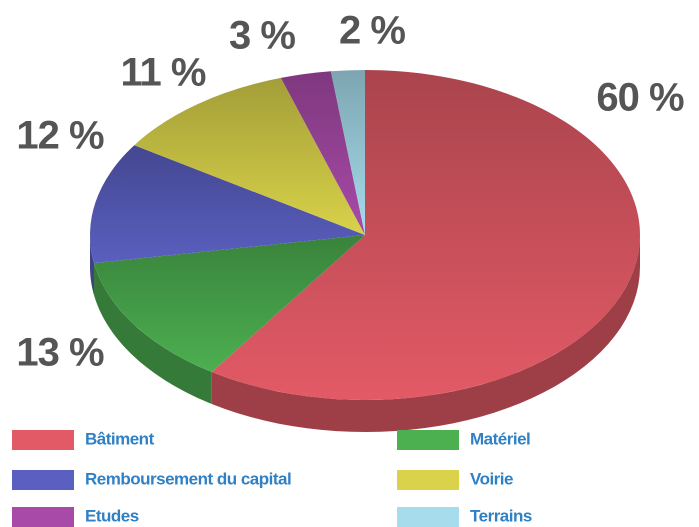 Image resolution: width=699 pixels, height=527 pixels. What do you see at coordinates (491, 478) in the screenshot?
I see `legend-label: Voirie` at bounding box center [491, 478].